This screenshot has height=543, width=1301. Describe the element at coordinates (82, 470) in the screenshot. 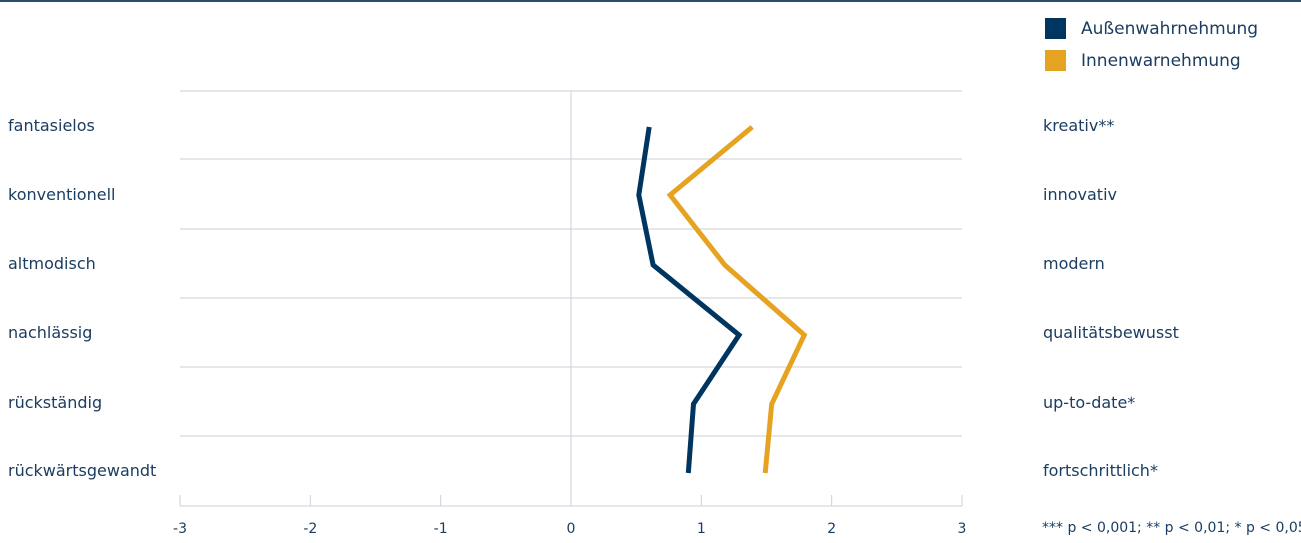

I see `left-label-5: rückwärtsgewandt` at that location.